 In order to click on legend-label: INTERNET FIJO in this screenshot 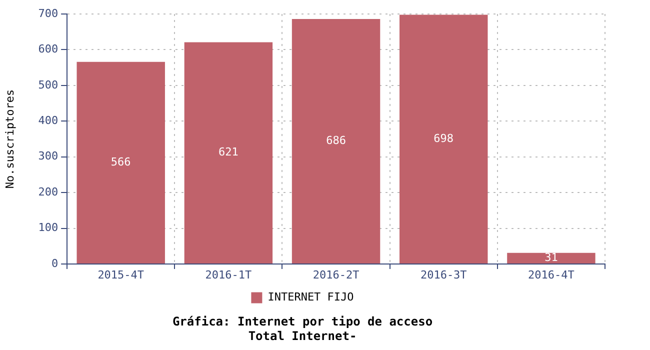, I will do `click(311, 297)`.